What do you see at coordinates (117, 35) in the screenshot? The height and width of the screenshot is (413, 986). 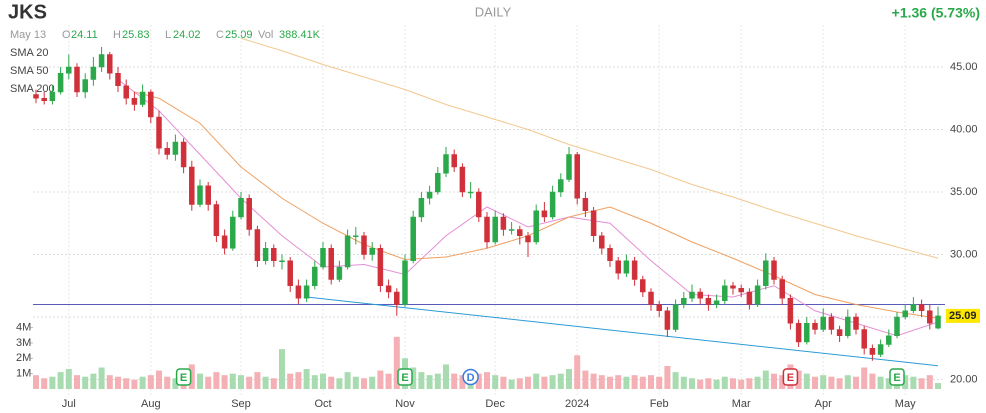 I see `high-label: H` at bounding box center [117, 35].